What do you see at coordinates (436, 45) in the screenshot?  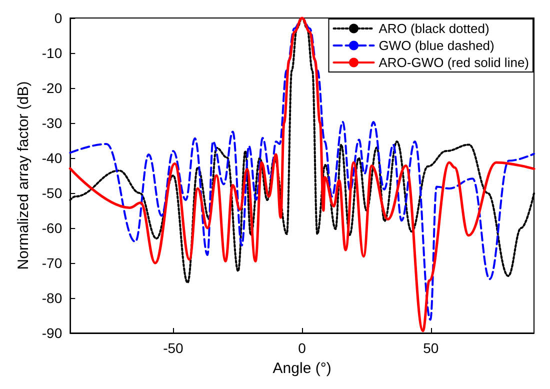 I see `legend-label: GWO (blue dashed)` at bounding box center [436, 45].